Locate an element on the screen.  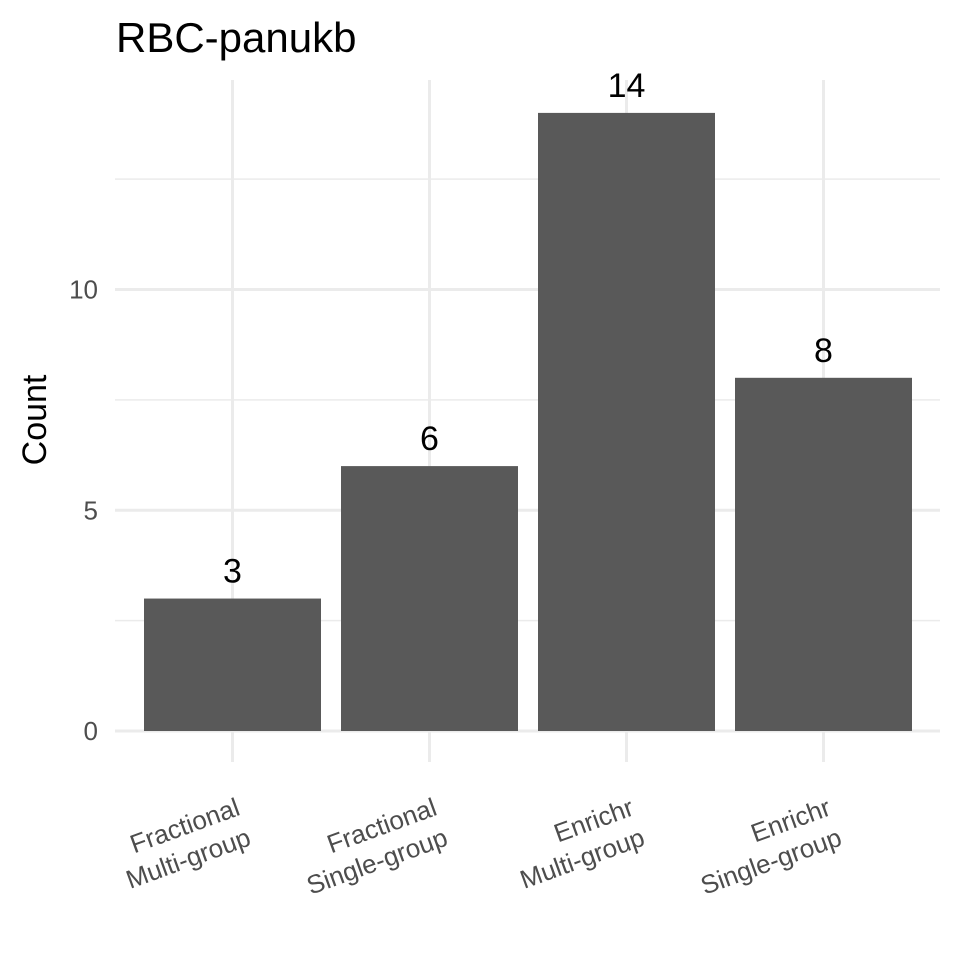
chart-title: RBC-panukb is located at coordinates (236, 37).